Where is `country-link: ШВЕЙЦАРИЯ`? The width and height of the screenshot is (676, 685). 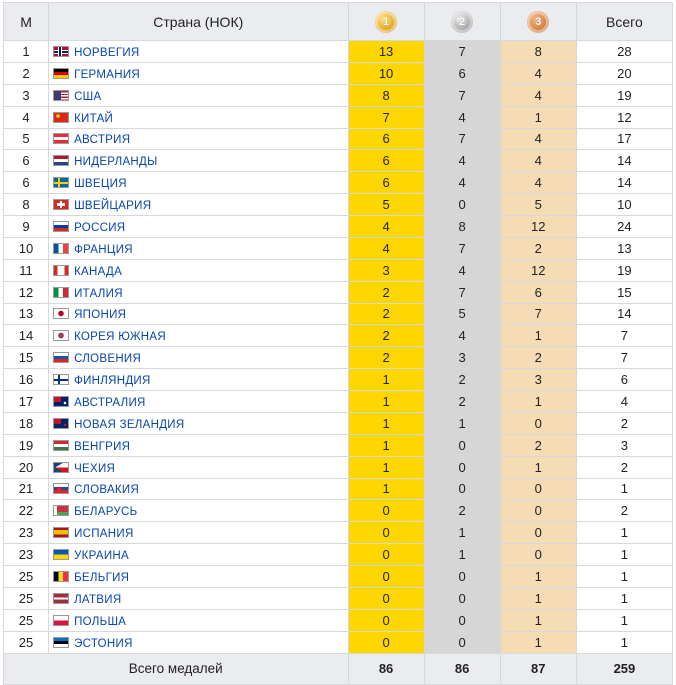
country-link: ШВЕЙЦАРИЯ is located at coordinates (113, 206).